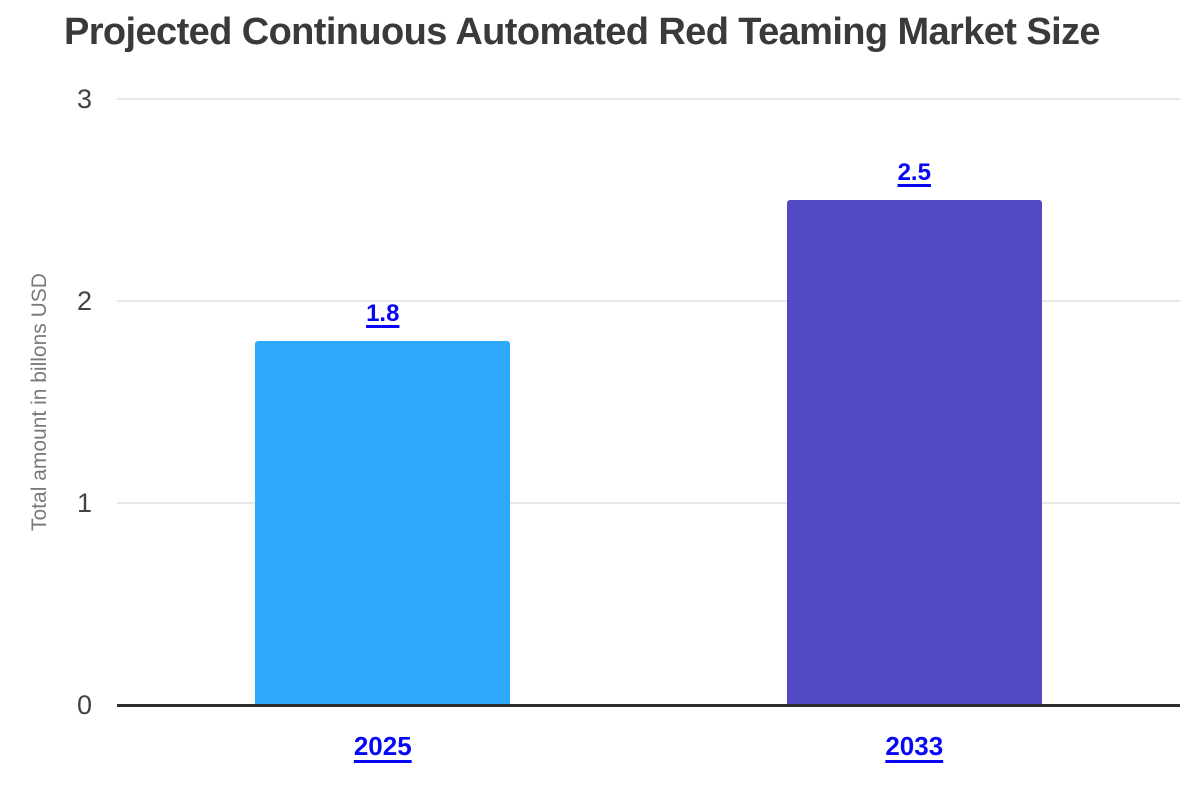 This screenshot has width=1200, height=800. I want to click on x-category-band: 2033, so click(915, 746).